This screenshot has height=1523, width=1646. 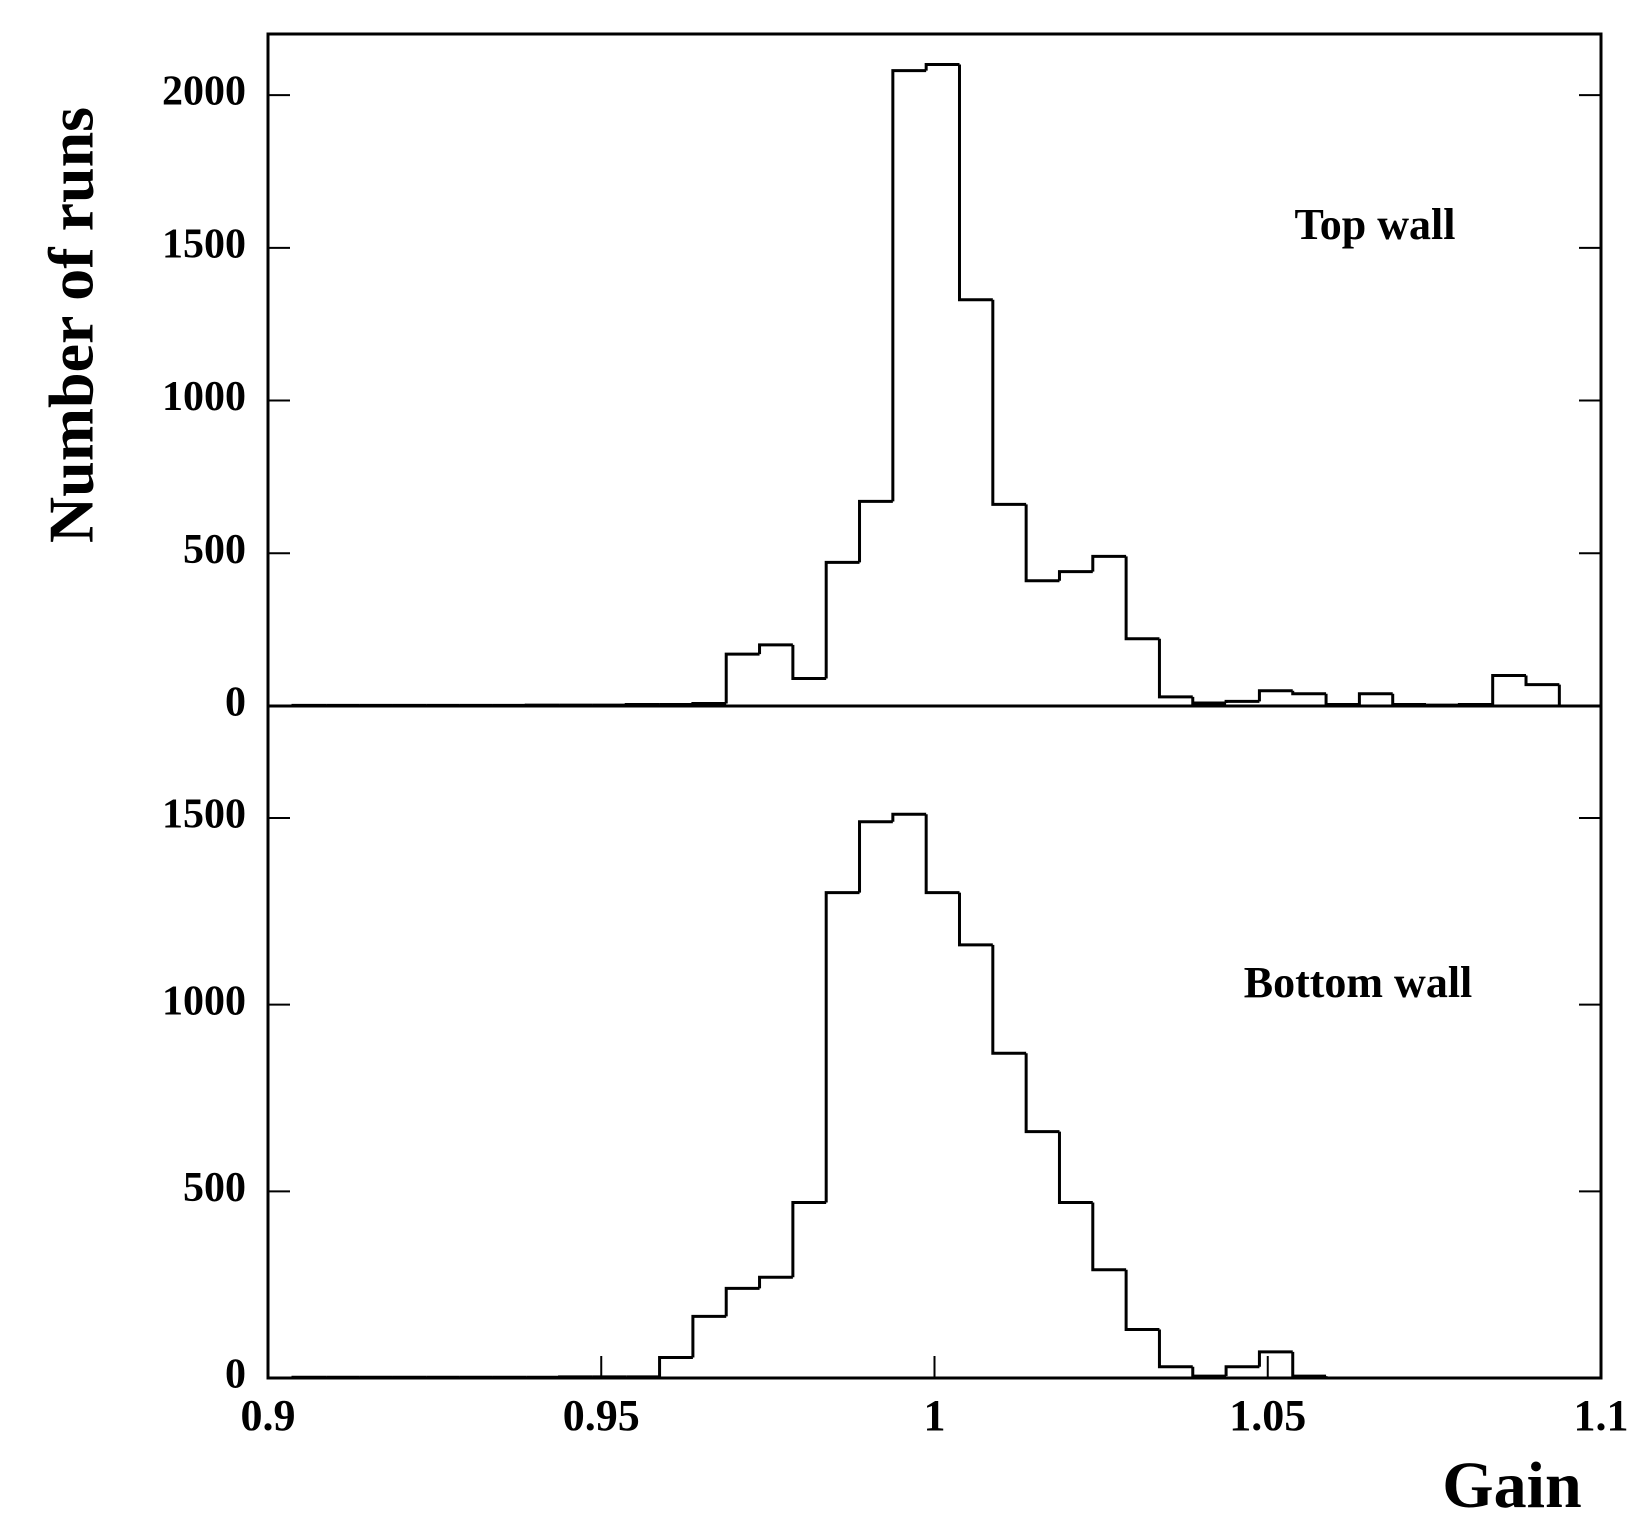 I want to click on x-tick-label: 1, so click(x=935, y=1415).